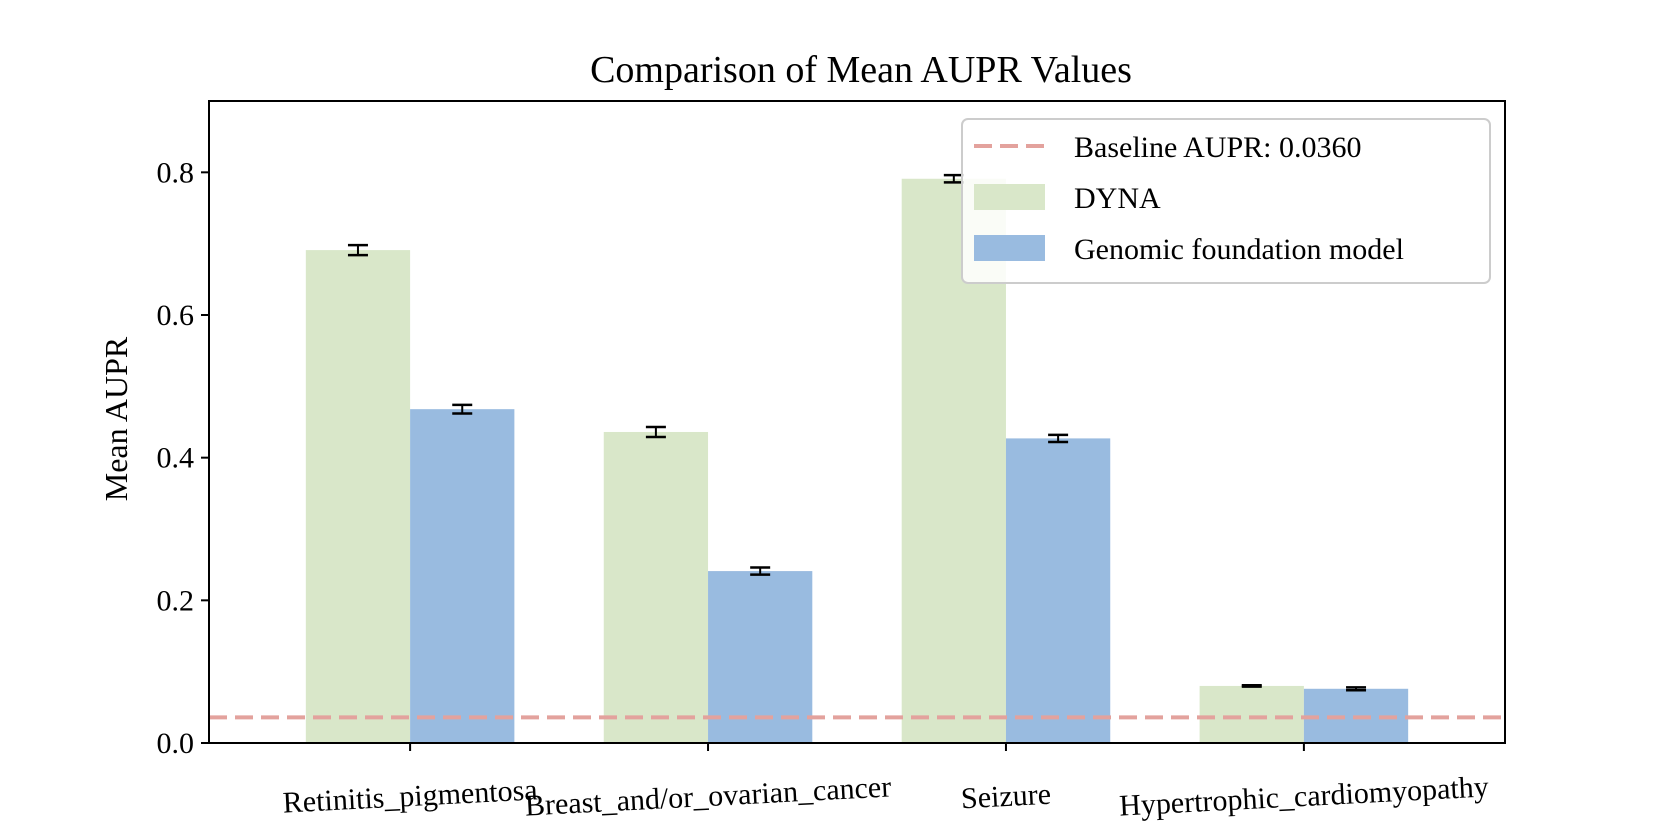 The width and height of the screenshot is (1661, 835). Describe the element at coordinates (176, 743) in the screenshot. I see `y-tick-label: 0.0` at that location.